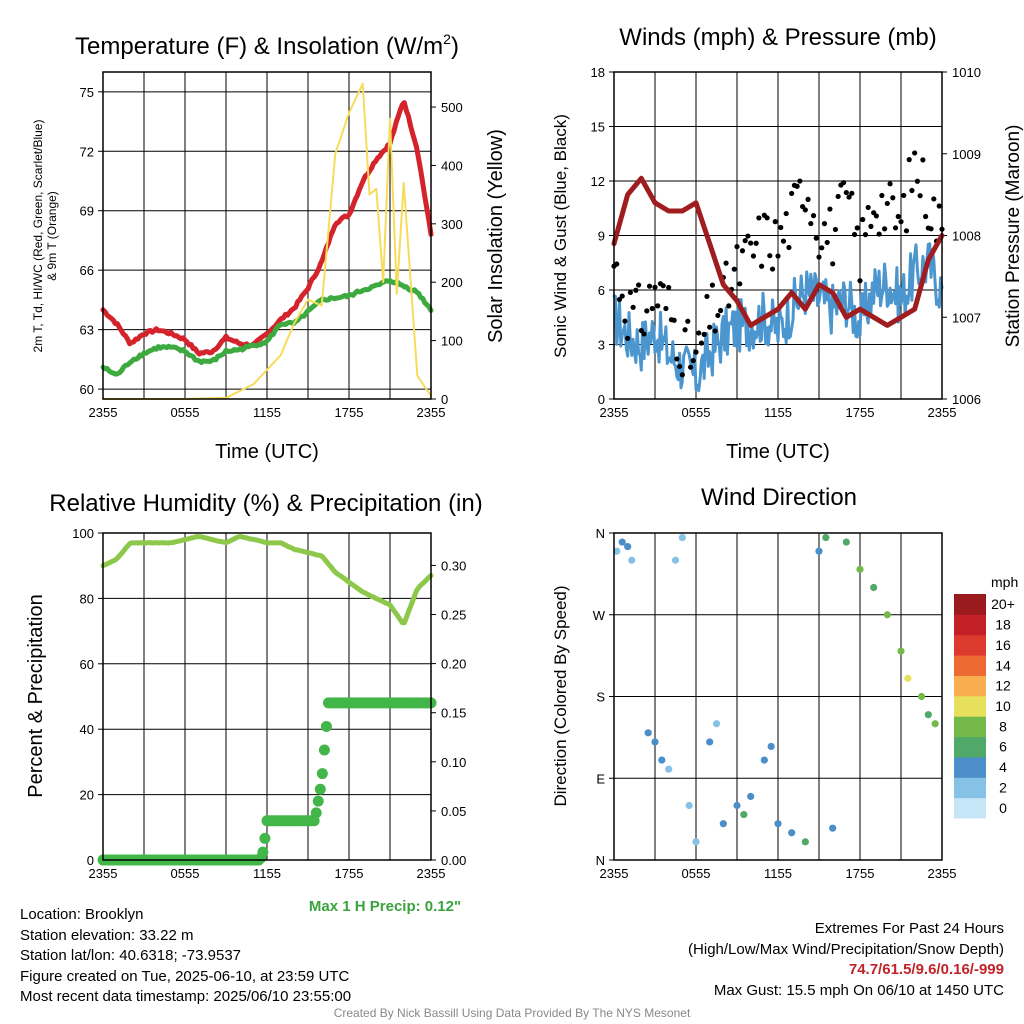  I want to click on wind-x-tick-label: 1755, so click(860, 412).